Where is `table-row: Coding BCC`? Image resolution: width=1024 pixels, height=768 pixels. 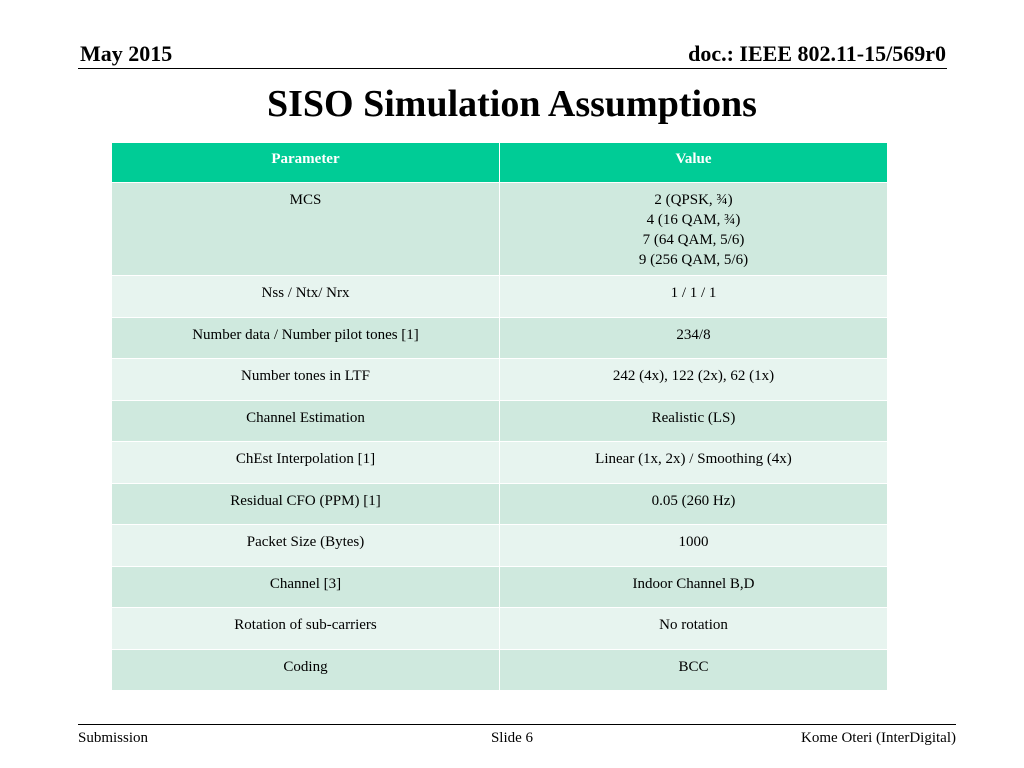 table-row: Coding BCC is located at coordinates (499, 669).